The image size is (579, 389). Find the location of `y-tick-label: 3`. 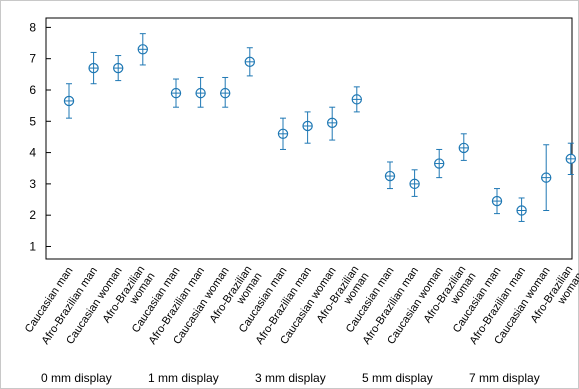

y-tick-label: 3 is located at coordinates (32, 184).